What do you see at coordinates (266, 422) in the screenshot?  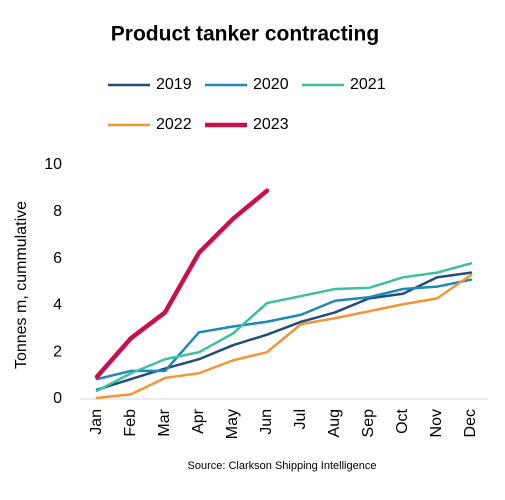 I see `x-tick-label: Jun` at bounding box center [266, 422].